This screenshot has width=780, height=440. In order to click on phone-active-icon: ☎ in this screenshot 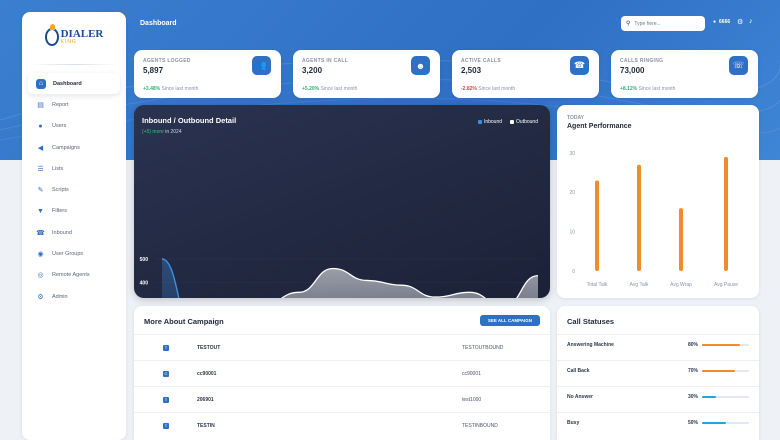, I will do `click(579, 65)`.